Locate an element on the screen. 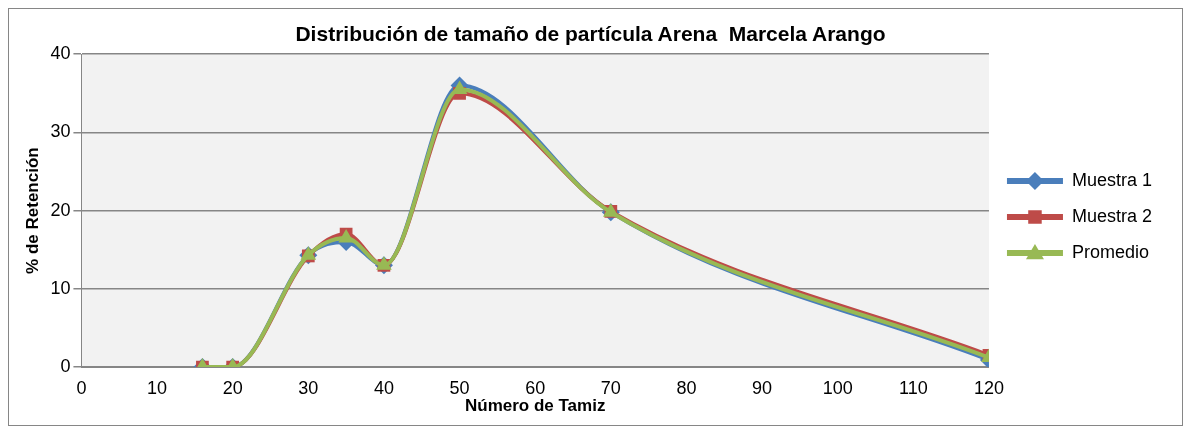 This screenshot has width=1191, height=434. x-tick-label: 40 is located at coordinates (383, 387).